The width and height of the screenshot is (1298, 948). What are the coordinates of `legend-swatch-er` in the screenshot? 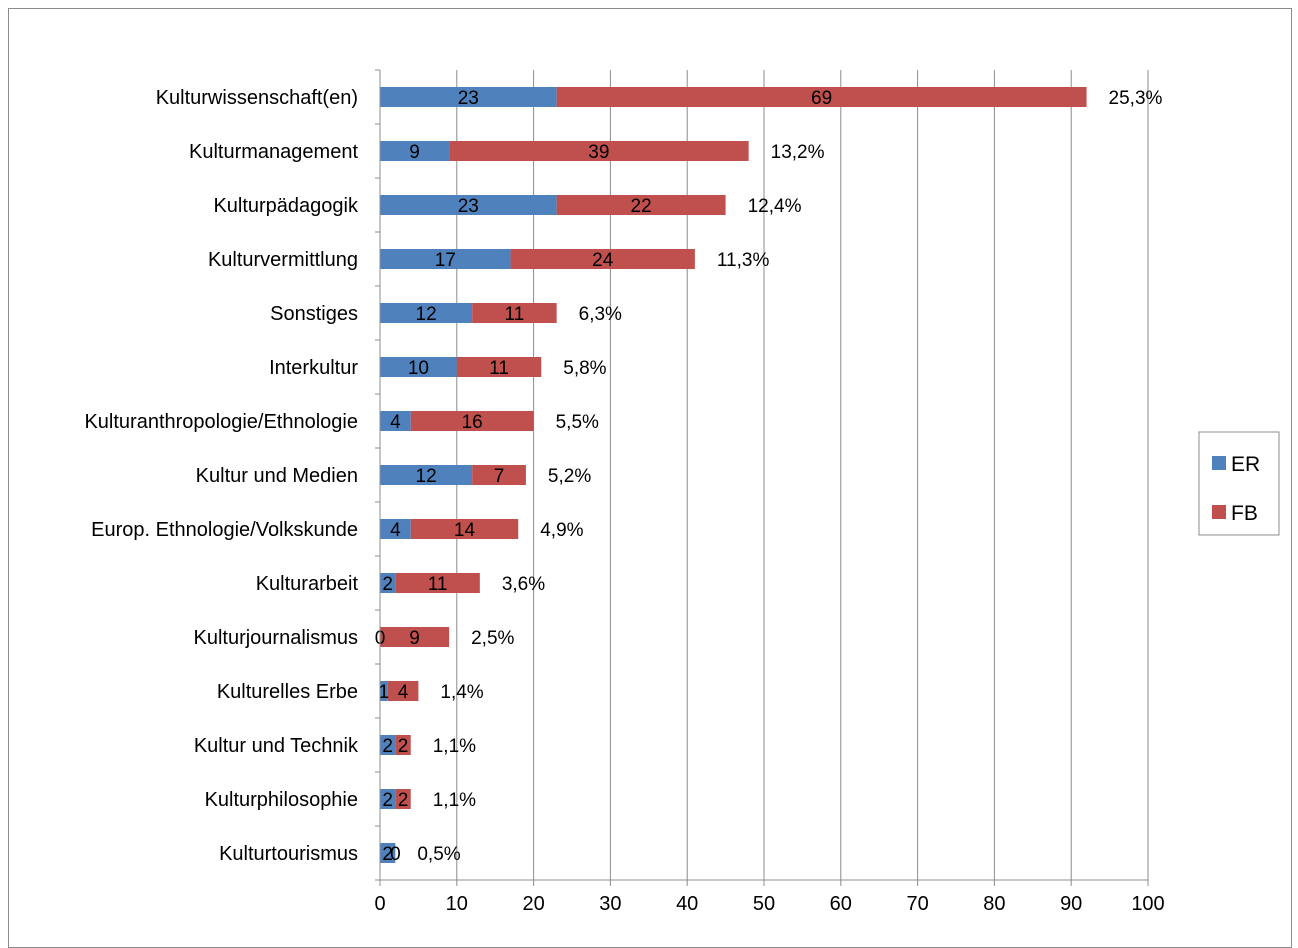 It's located at (1219, 463).